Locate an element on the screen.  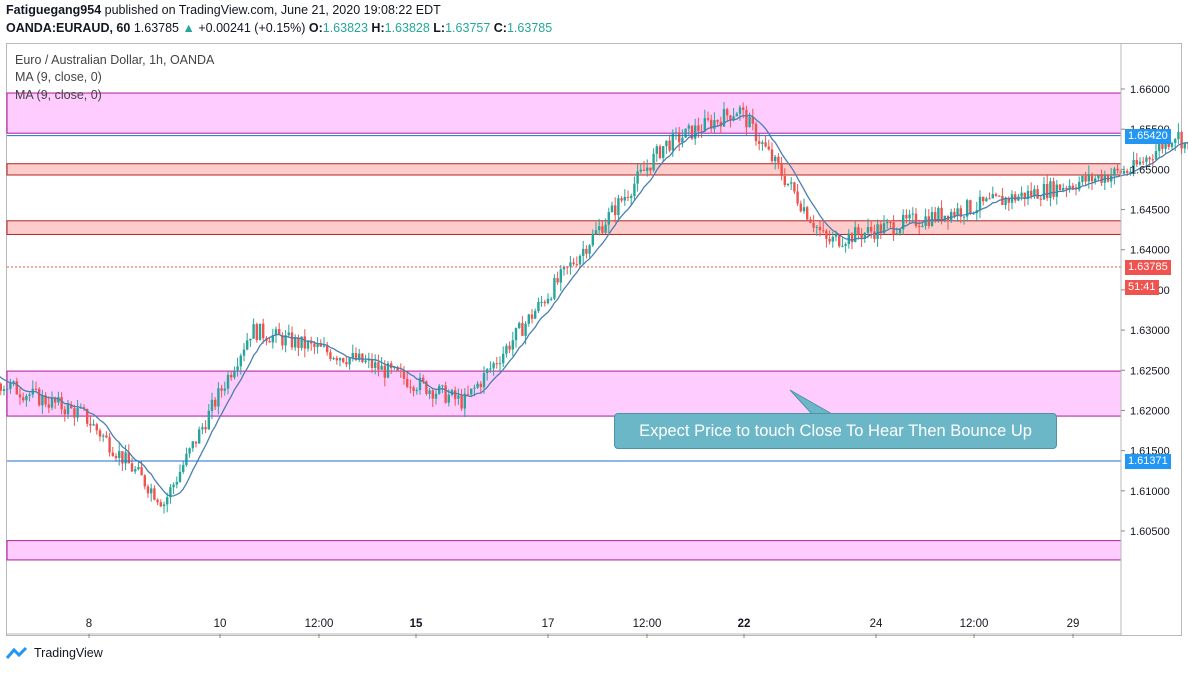
y-tick-label: 1.62500 is located at coordinates (1150, 371).